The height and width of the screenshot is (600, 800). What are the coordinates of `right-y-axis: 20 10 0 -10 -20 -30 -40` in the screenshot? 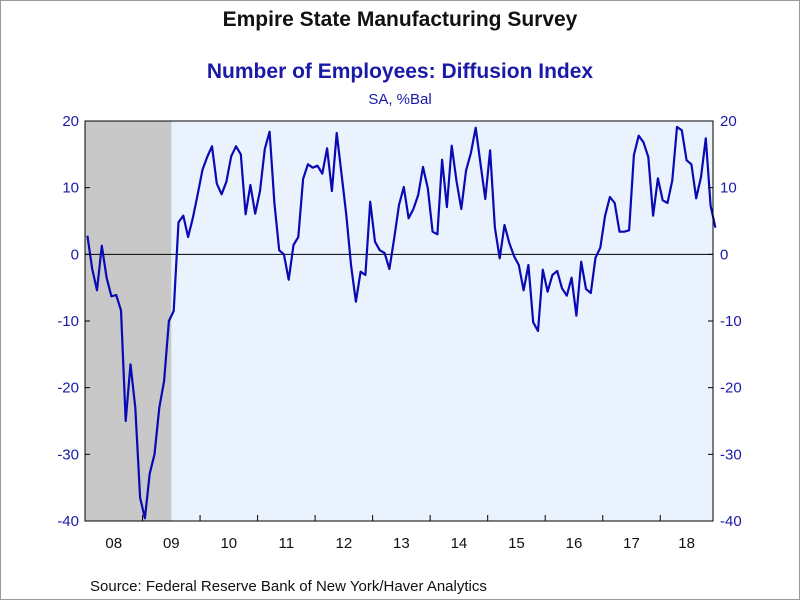 It's located at (725, 321).